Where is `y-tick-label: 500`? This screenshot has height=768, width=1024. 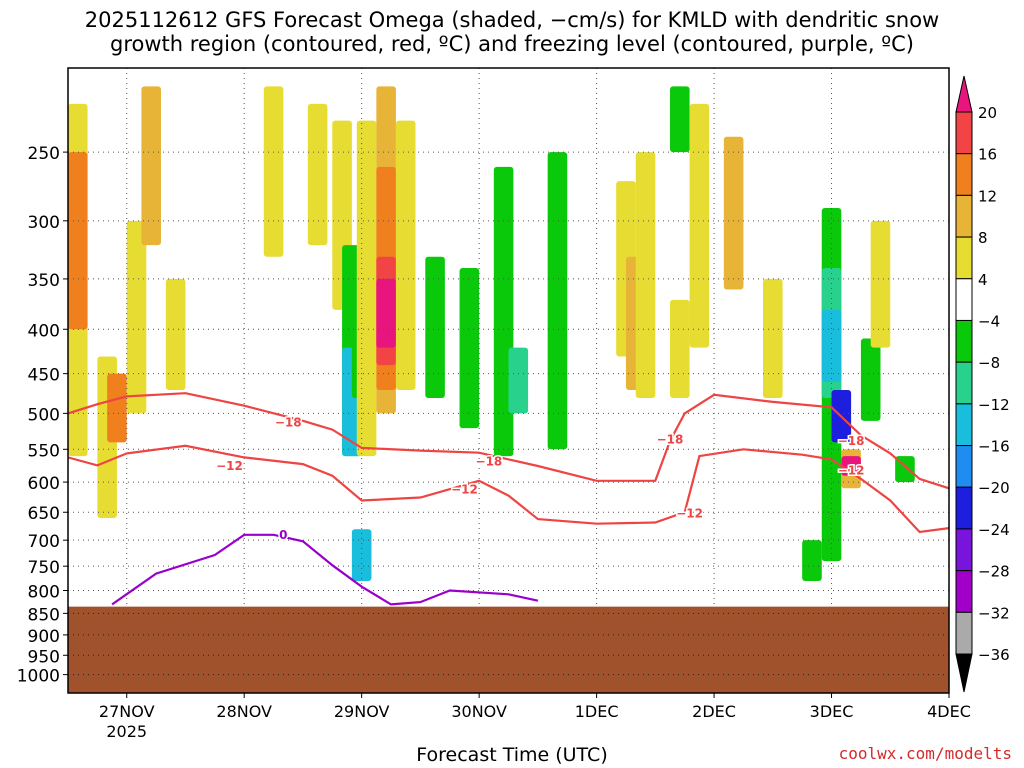
y-tick-label: 500 is located at coordinates (44, 415).